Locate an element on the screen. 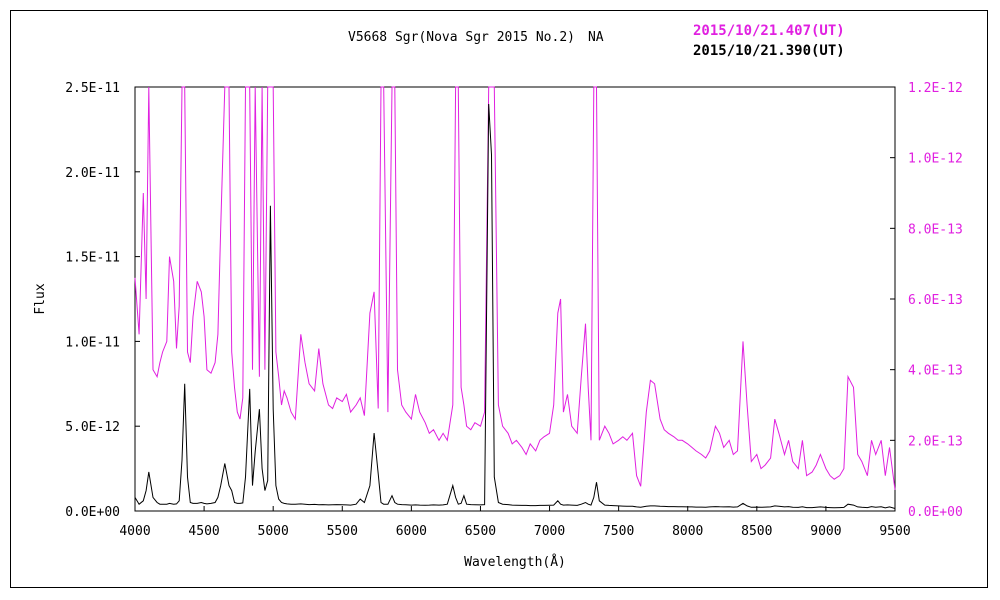 This screenshot has width=1000, height=600. y-left-tick-label: 0.0E+00 is located at coordinates (92, 512).